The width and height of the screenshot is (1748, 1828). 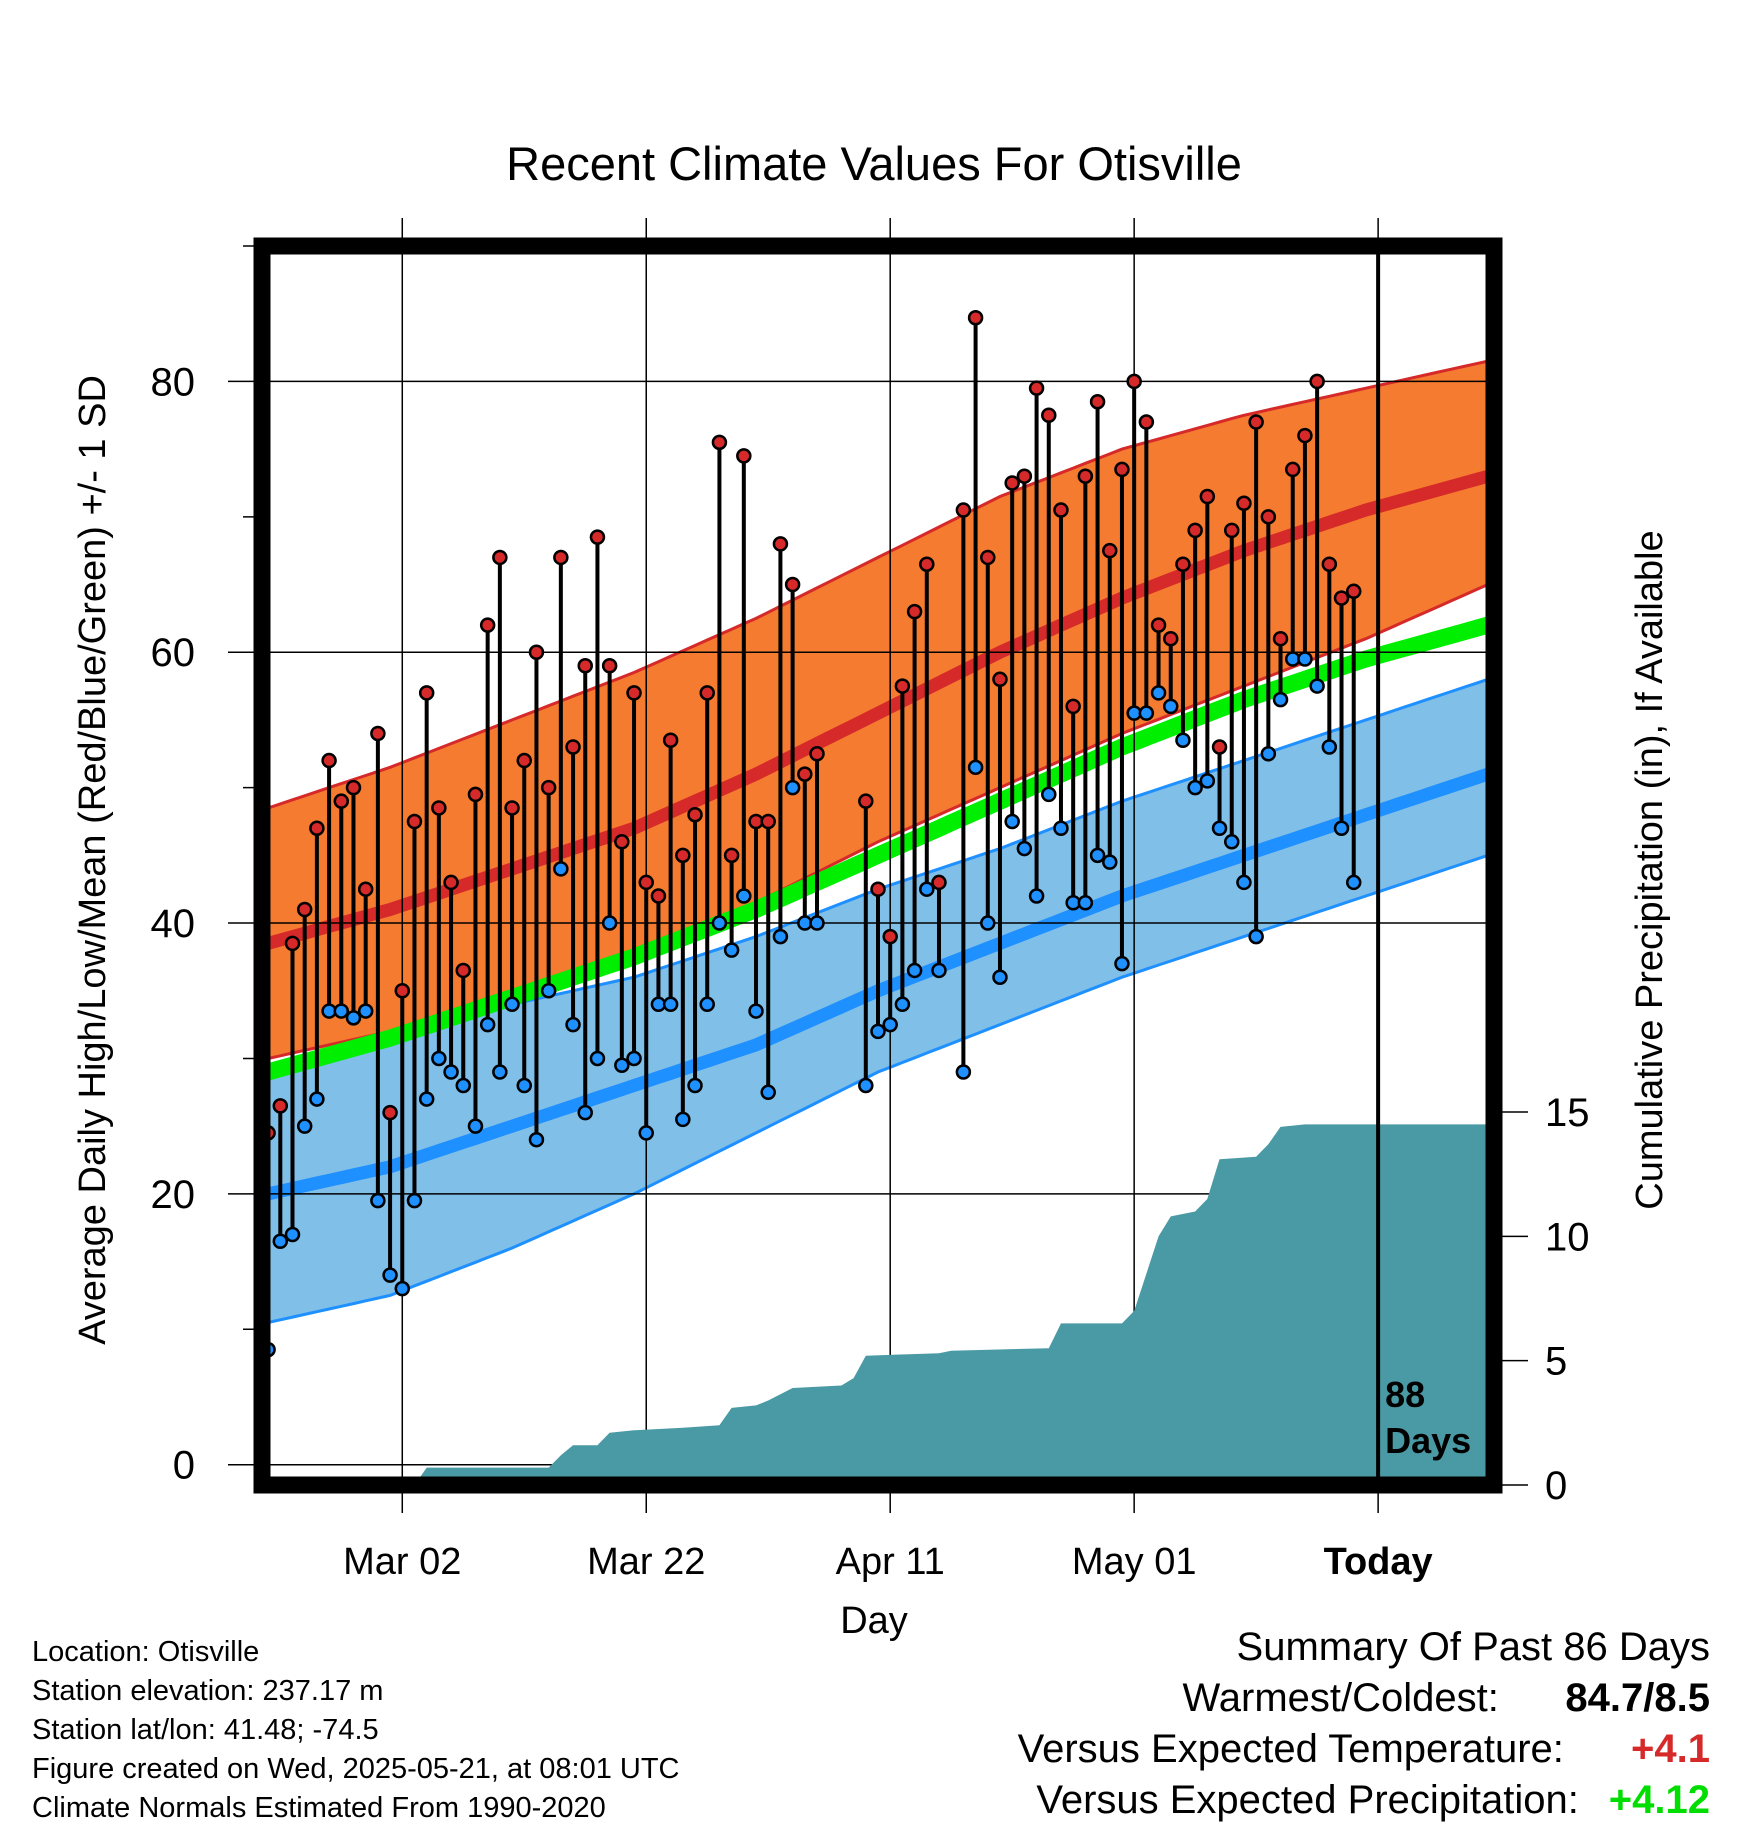 I want to click on warmest-coldest-label: Warmest/Coldest:, so click(x=1340, y=1698).